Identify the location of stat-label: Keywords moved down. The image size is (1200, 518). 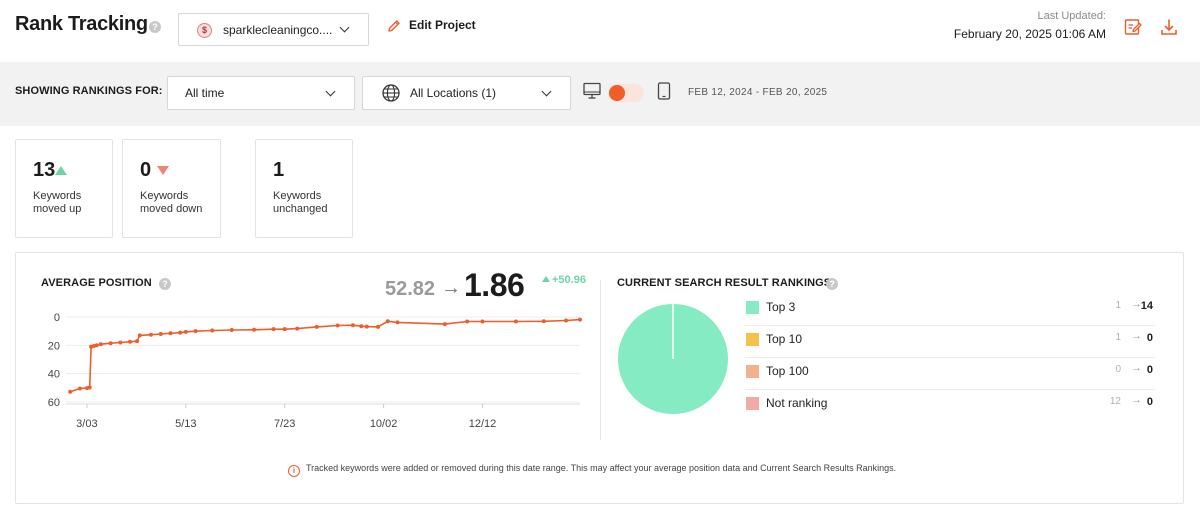
(171, 202).